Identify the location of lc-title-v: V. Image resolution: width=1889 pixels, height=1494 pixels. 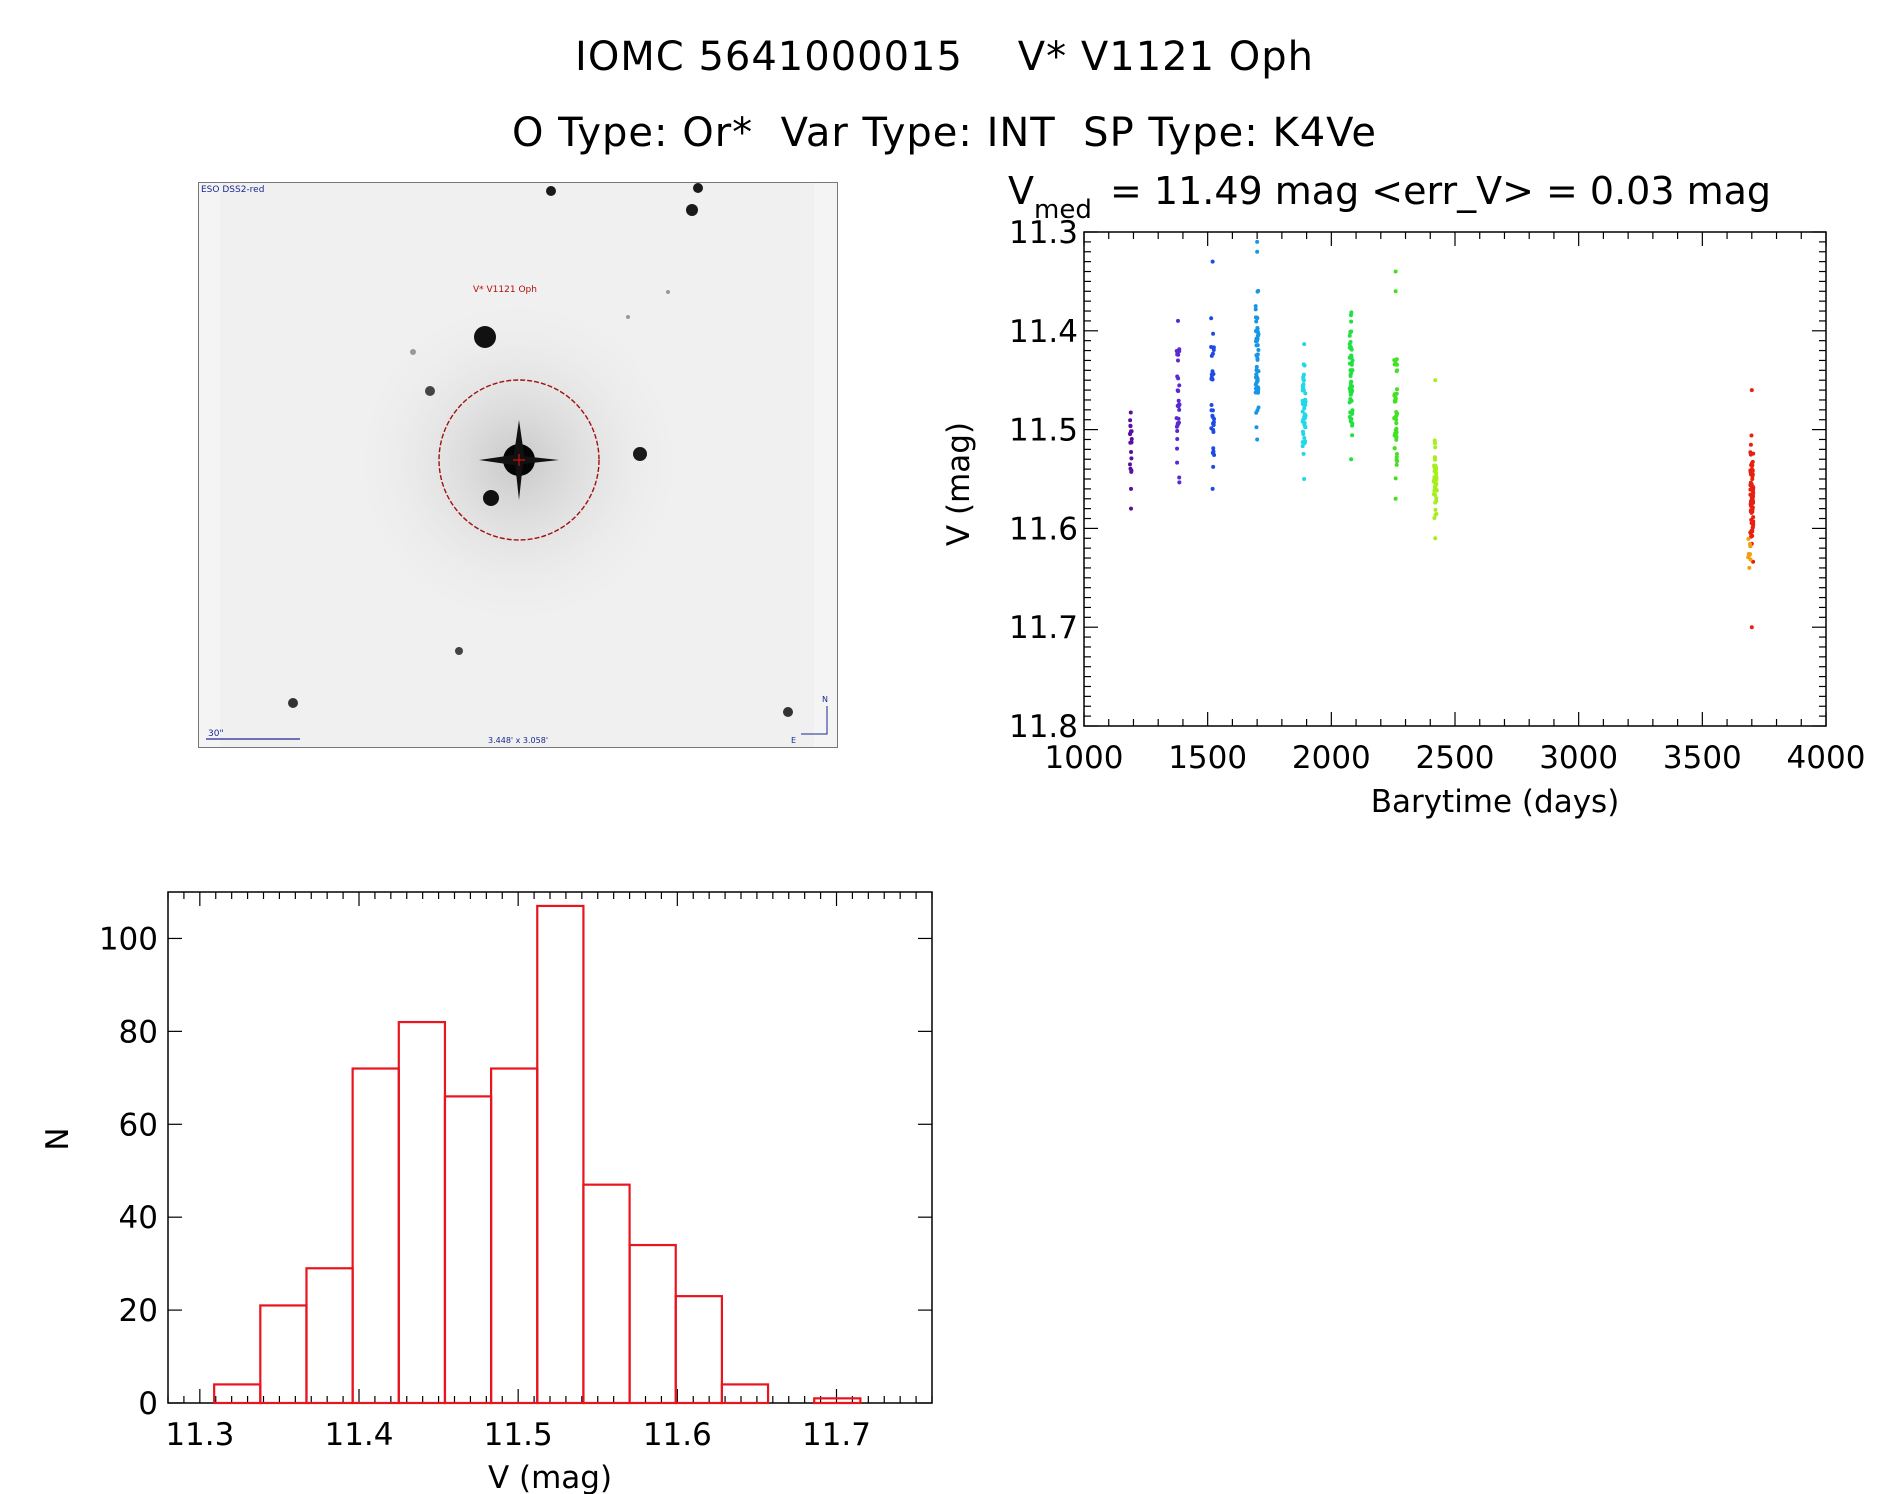
(1021, 191).